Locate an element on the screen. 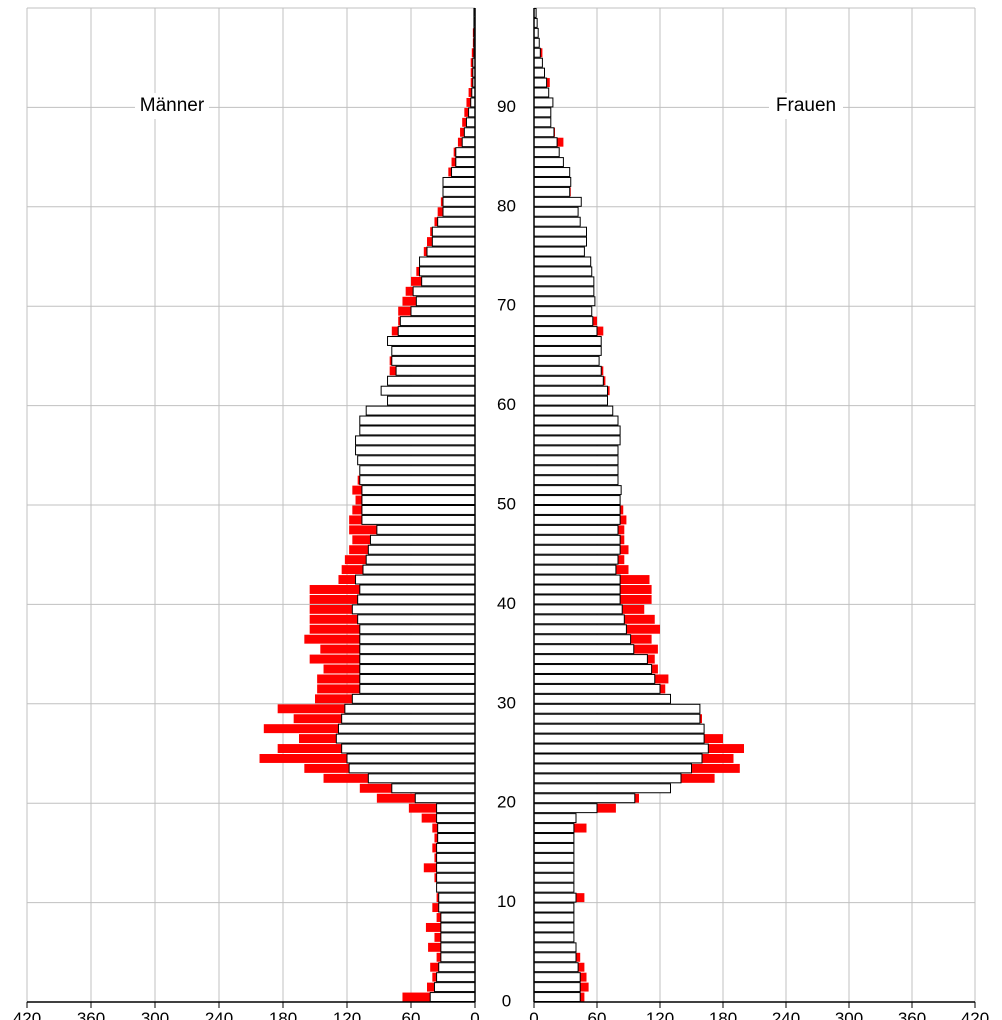  male-panel-title: Männer is located at coordinates (172, 105).